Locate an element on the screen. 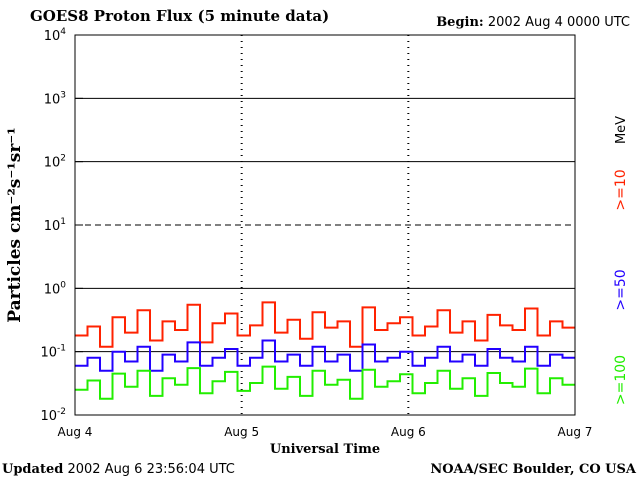  updated-value: 2002 Aug 6 23:56:04 UTC is located at coordinates (151, 469).